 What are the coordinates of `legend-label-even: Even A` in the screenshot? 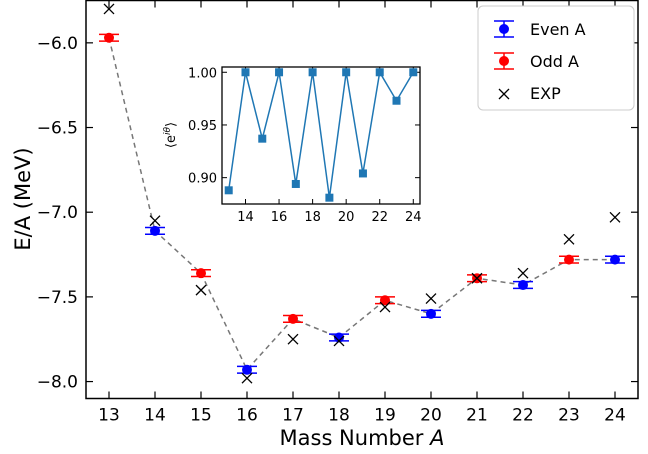 It's located at (558, 29).